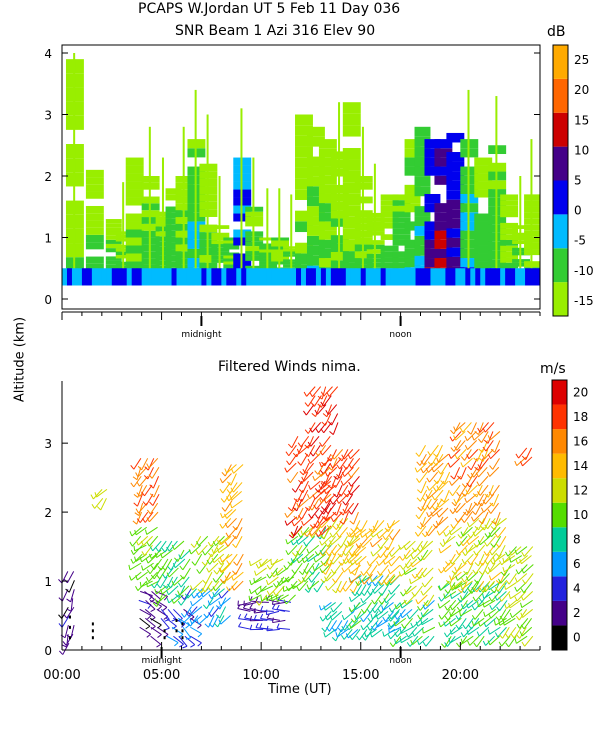 This screenshot has height=750, width=600. Describe the element at coordinates (560, 180) in the screenshot. I see `snr-colorbar-frame` at that location.